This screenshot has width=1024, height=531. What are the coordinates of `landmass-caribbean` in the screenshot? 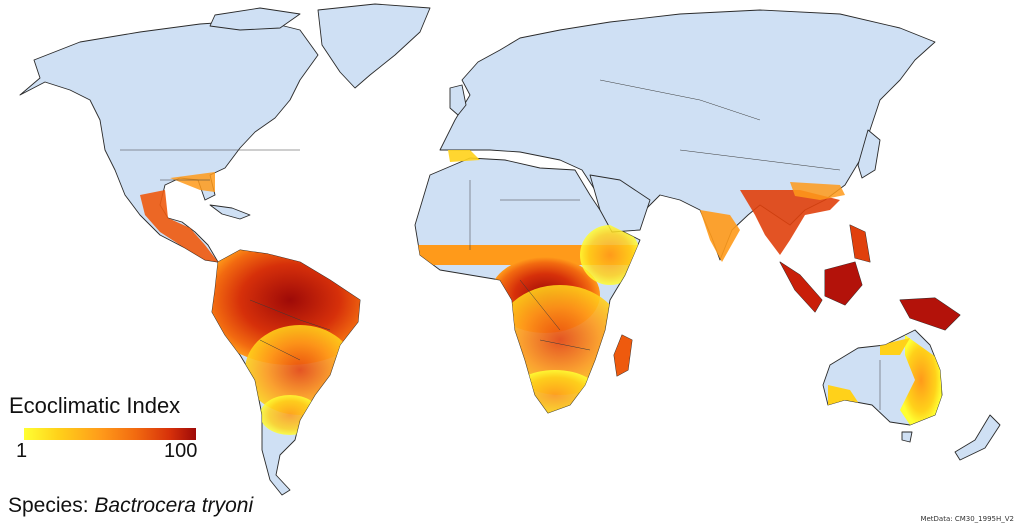 It's located at (230, 212).